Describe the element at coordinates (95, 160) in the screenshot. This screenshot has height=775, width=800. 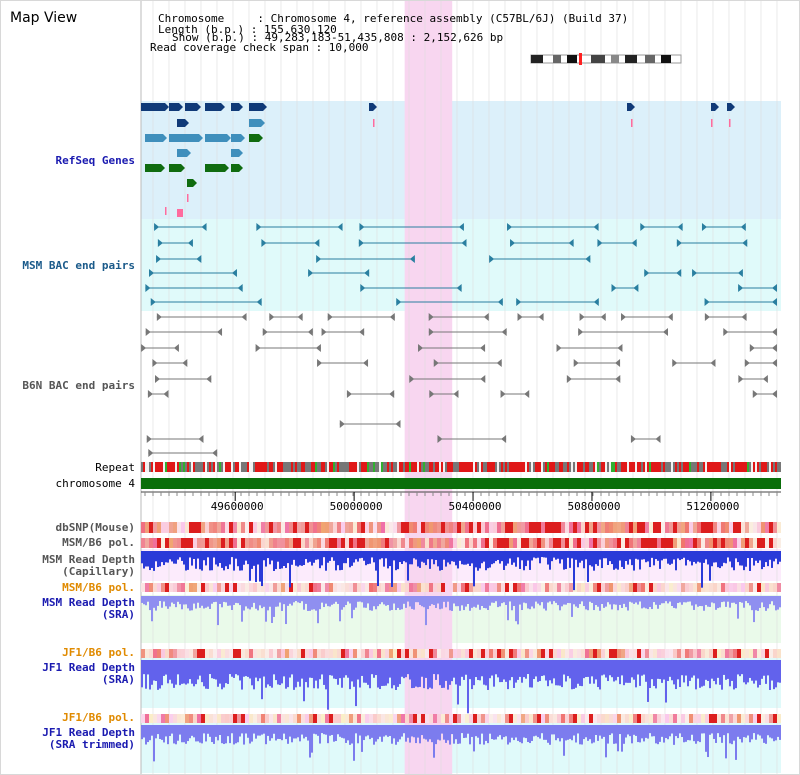
I see `track-label-refseq: RefSeq Genes` at that location.